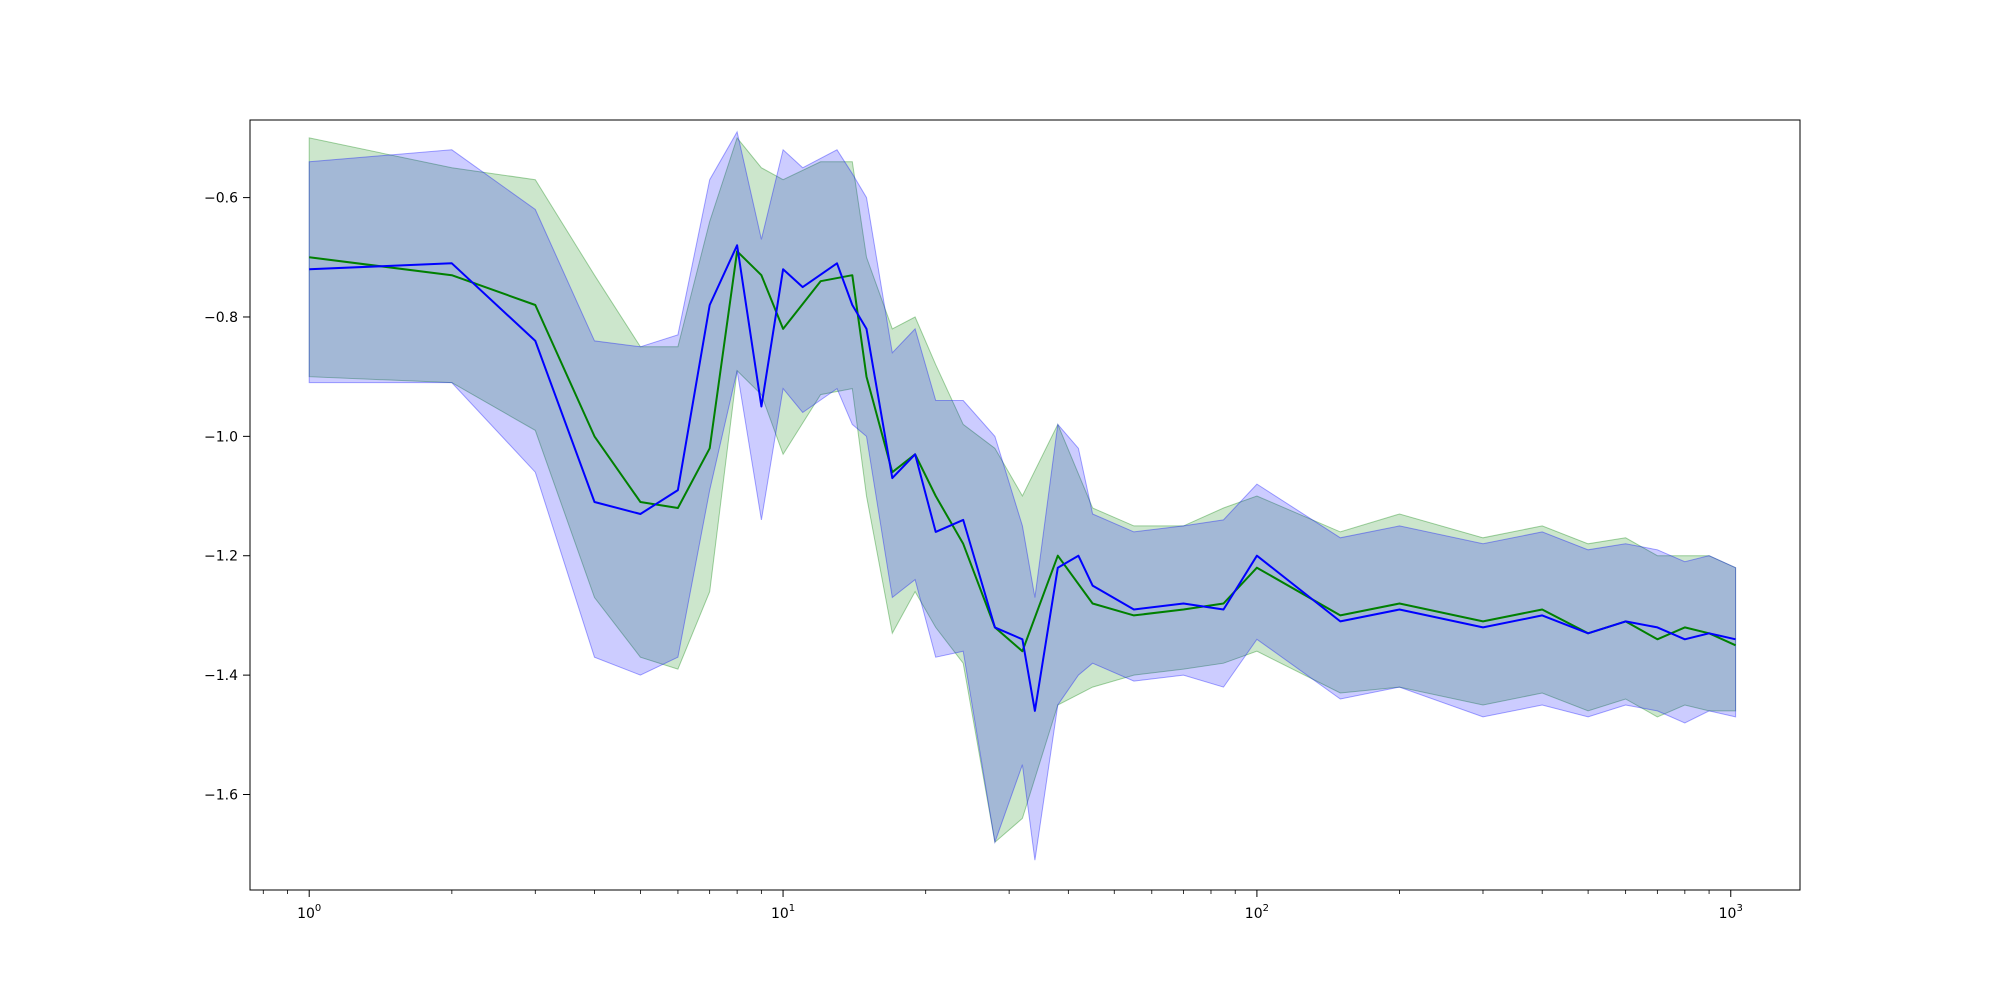  What do you see at coordinates (221, 795) in the screenshot?
I see `y-tick-label: −1.6` at bounding box center [221, 795].